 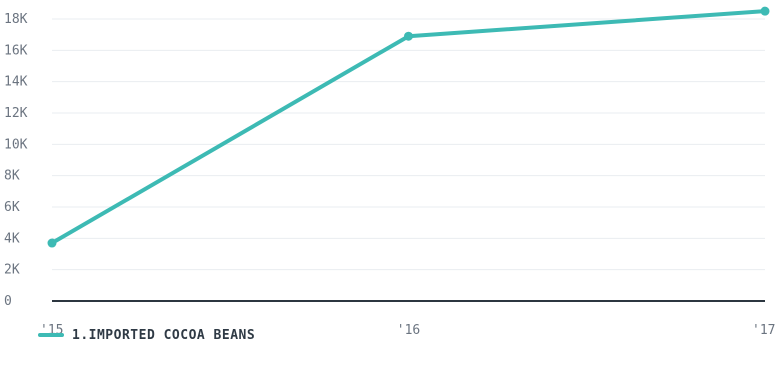 I want to click on x-tick-label: '16, so click(x=408, y=330).